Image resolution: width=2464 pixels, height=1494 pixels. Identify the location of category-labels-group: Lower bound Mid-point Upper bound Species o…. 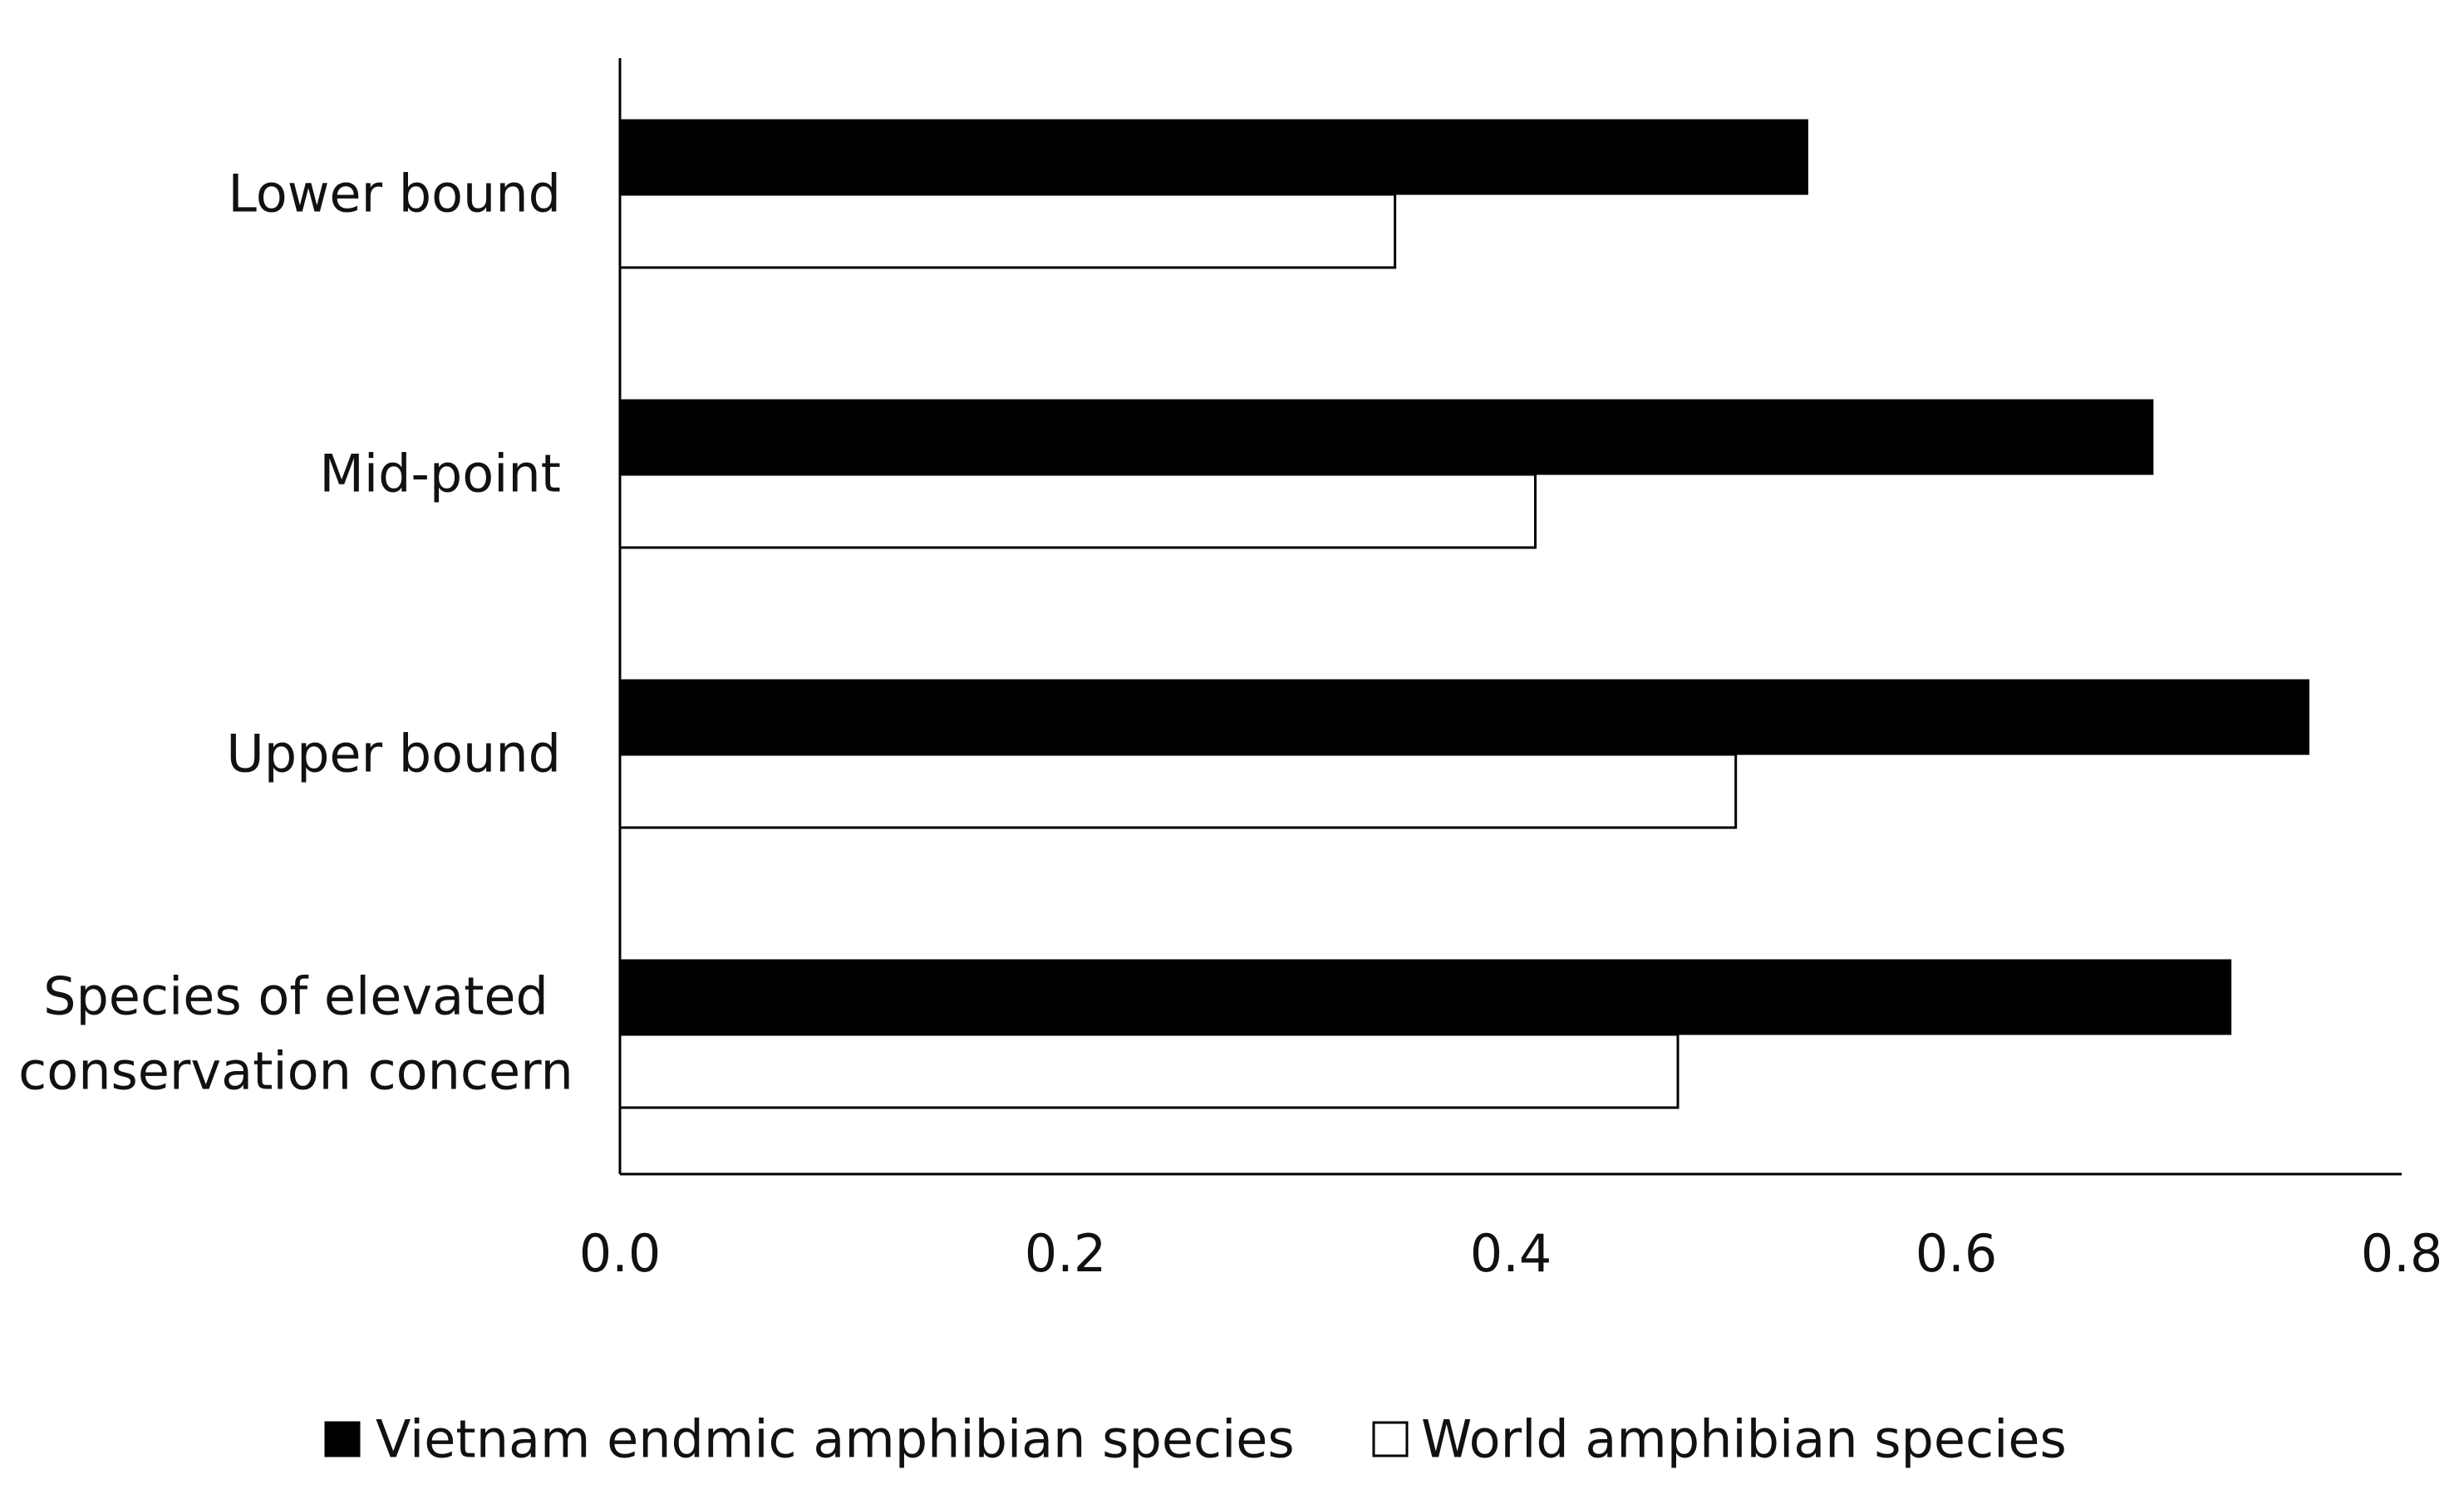
(295, 633).